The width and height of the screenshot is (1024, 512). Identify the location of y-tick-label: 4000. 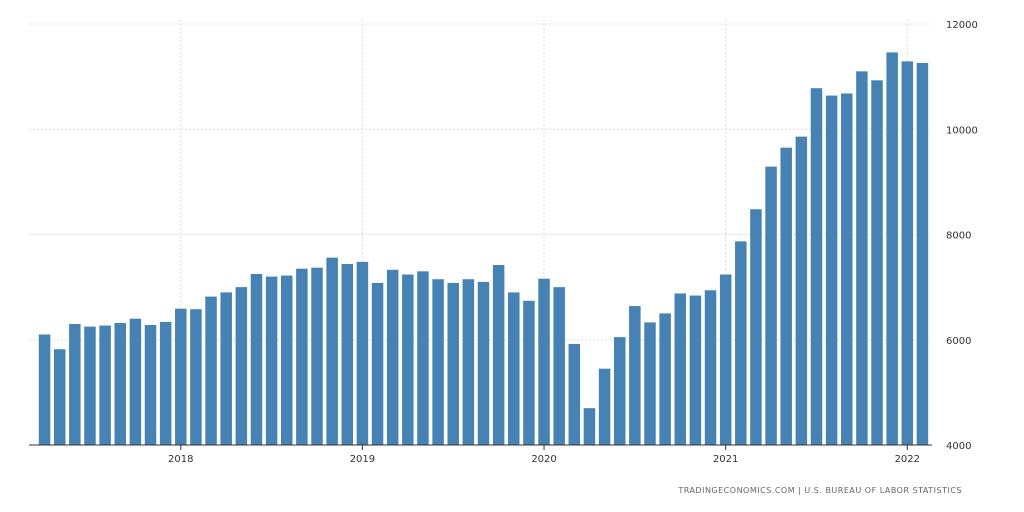
(958, 446).